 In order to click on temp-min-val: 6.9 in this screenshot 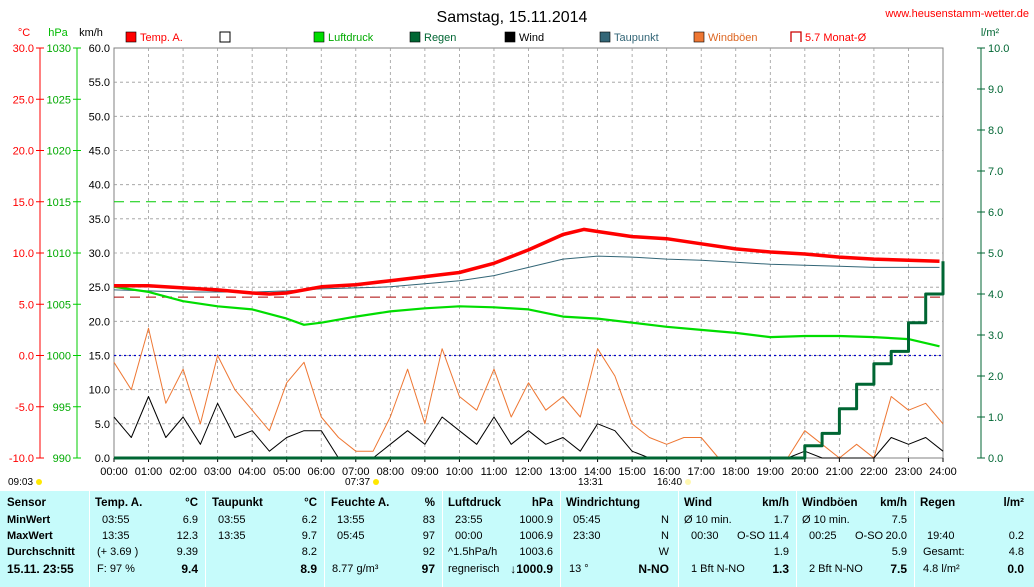, I will do `click(190, 520)`.